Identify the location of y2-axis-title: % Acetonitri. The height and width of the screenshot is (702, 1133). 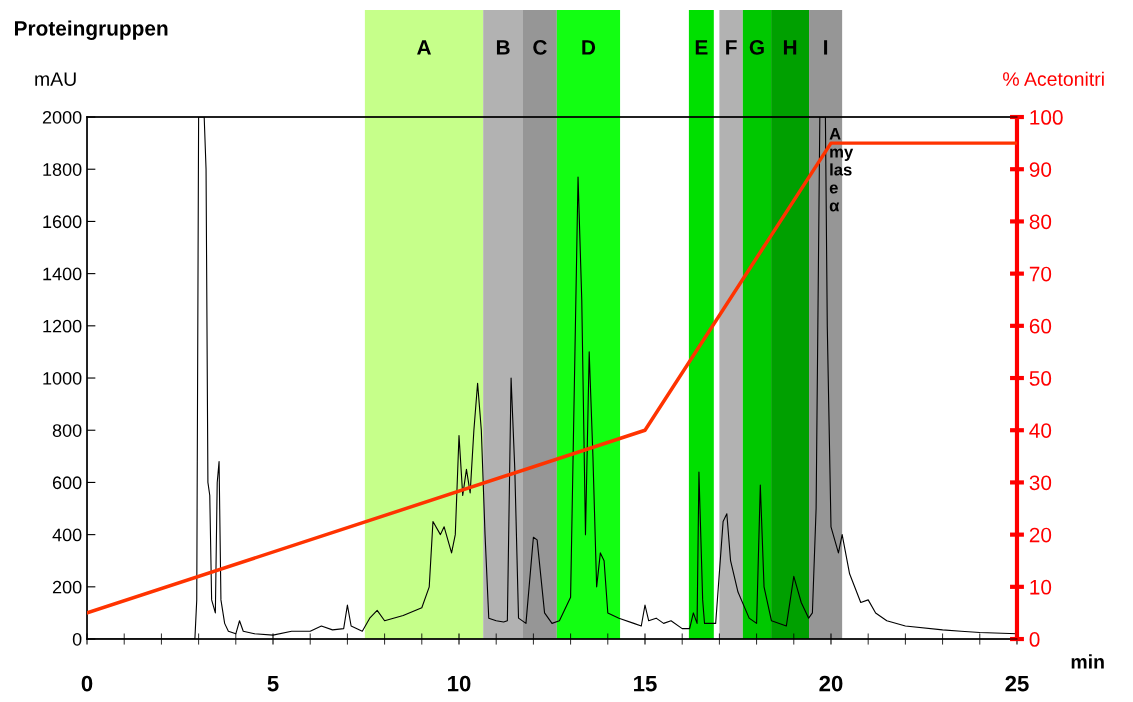
(1053, 78).